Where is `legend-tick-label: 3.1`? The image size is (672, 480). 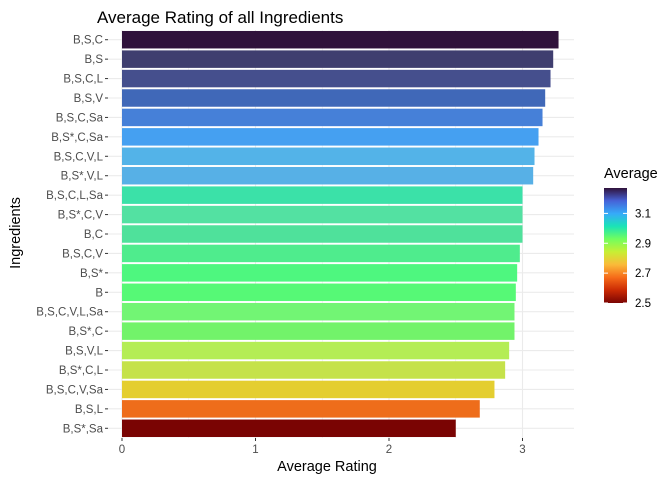
legend-tick-label: 3.1 is located at coordinates (643, 214).